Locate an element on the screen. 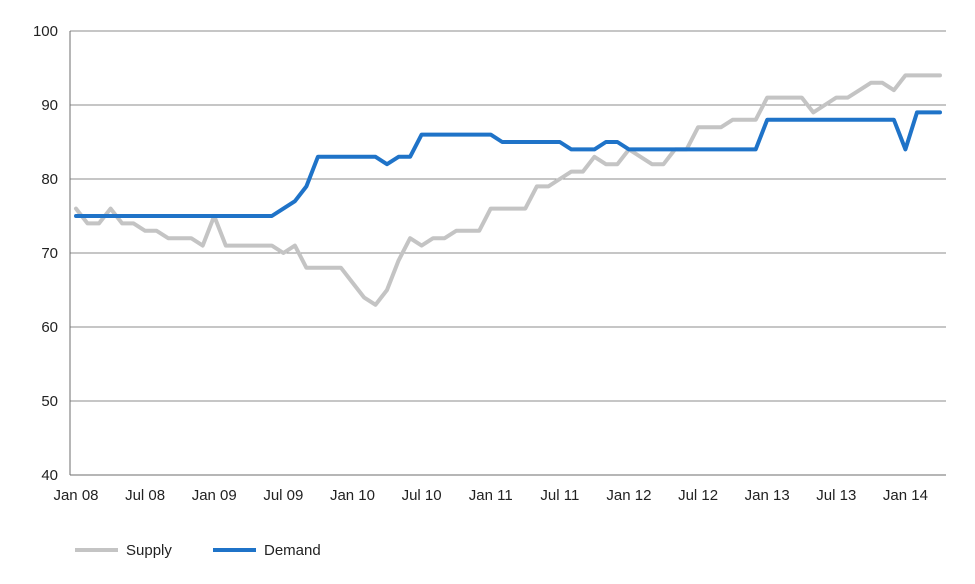 This screenshot has height=584, width=975. legend-label-supply: Supply is located at coordinates (149, 550).